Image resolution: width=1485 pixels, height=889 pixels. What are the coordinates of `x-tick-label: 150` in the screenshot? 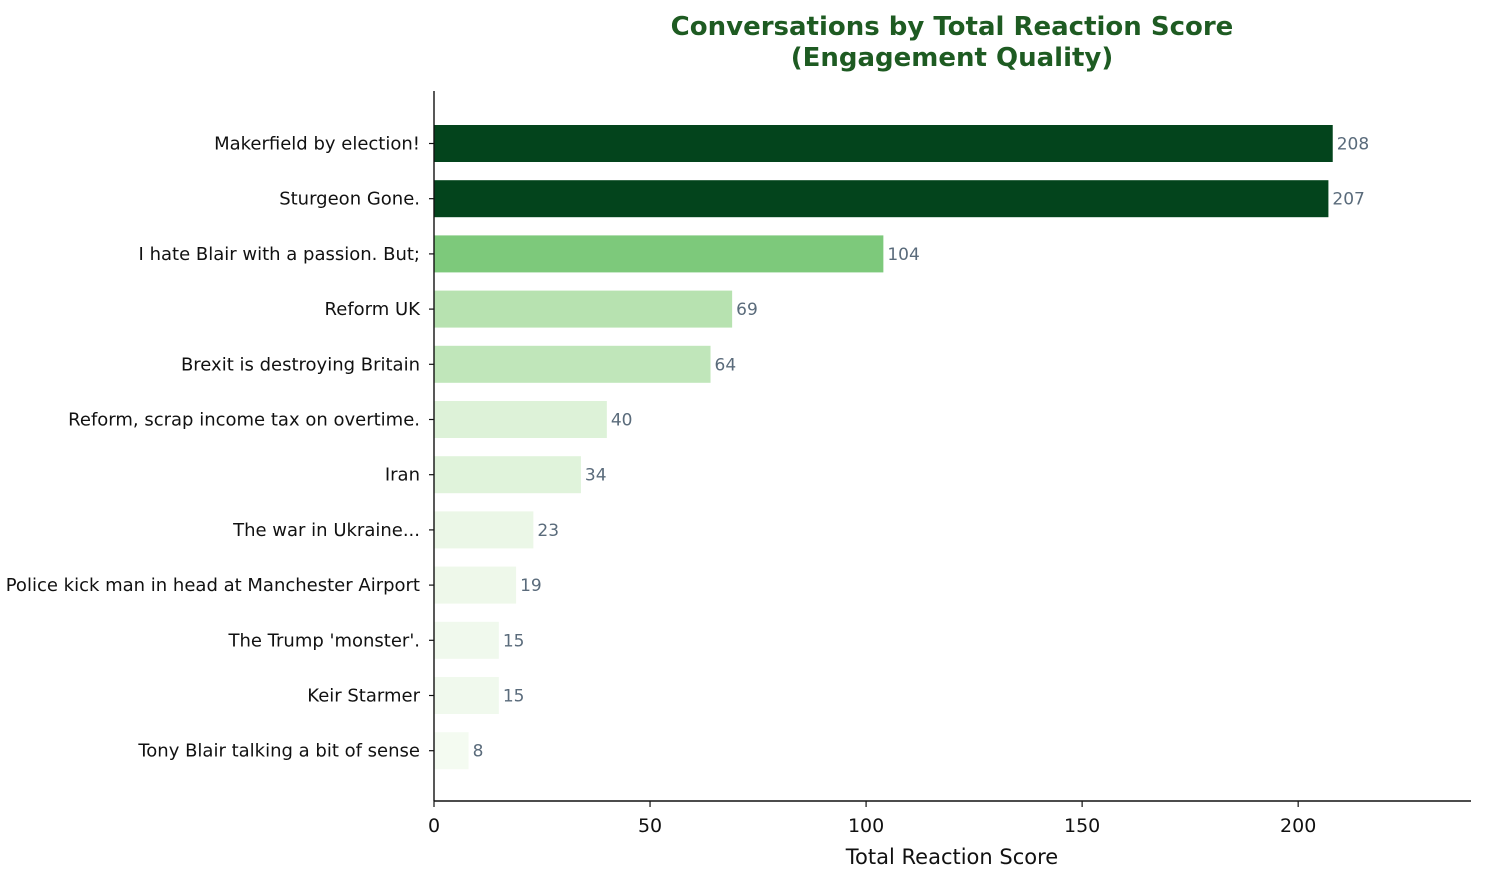 It's located at (1082, 826).